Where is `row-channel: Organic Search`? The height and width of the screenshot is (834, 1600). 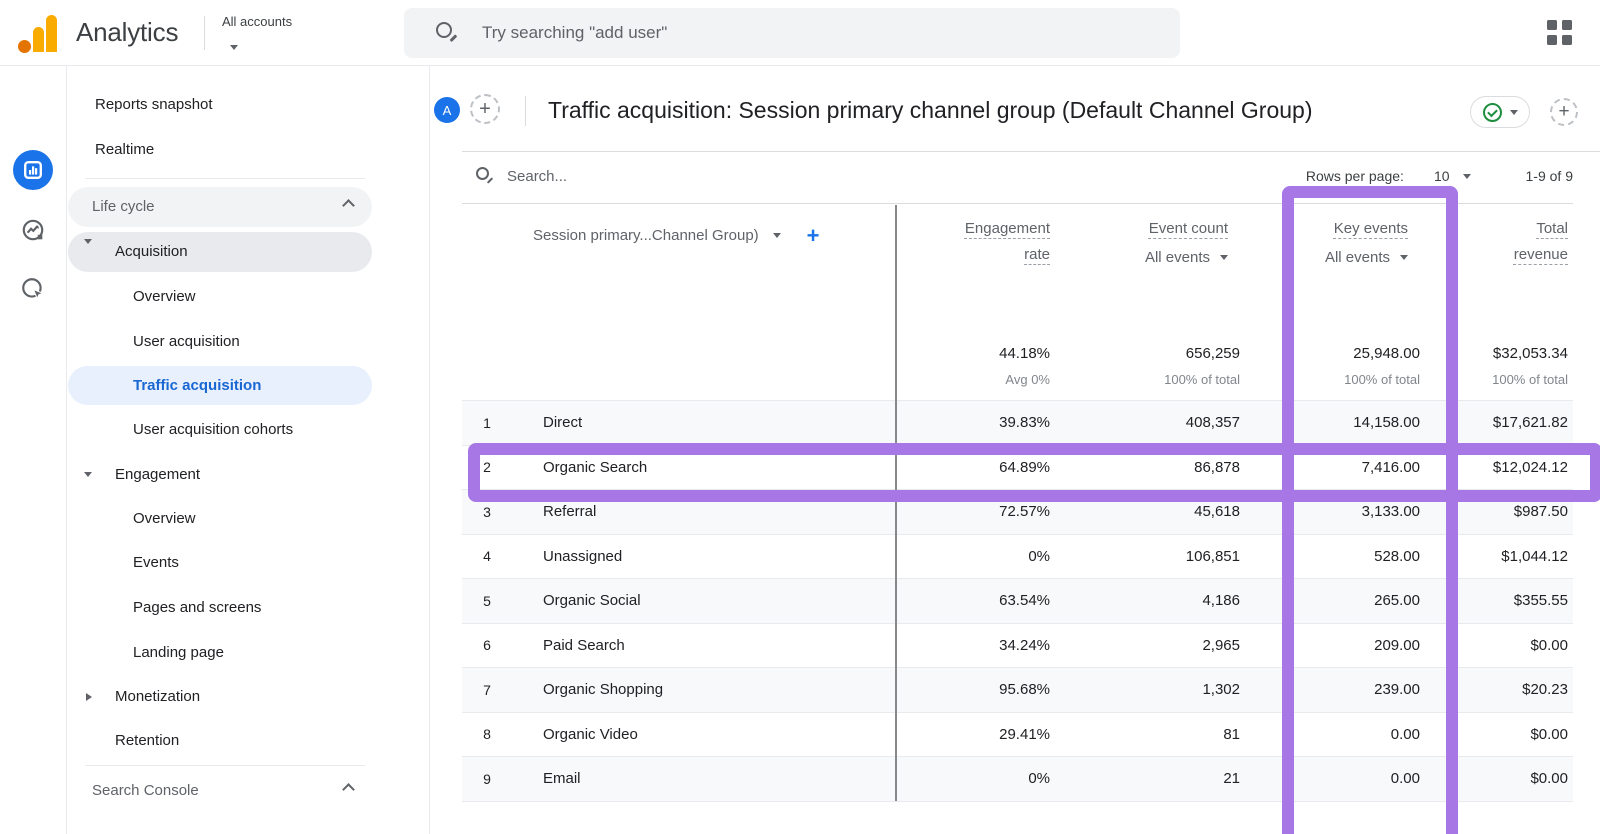 row-channel: Organic Search is located at coordinates (595, 467).